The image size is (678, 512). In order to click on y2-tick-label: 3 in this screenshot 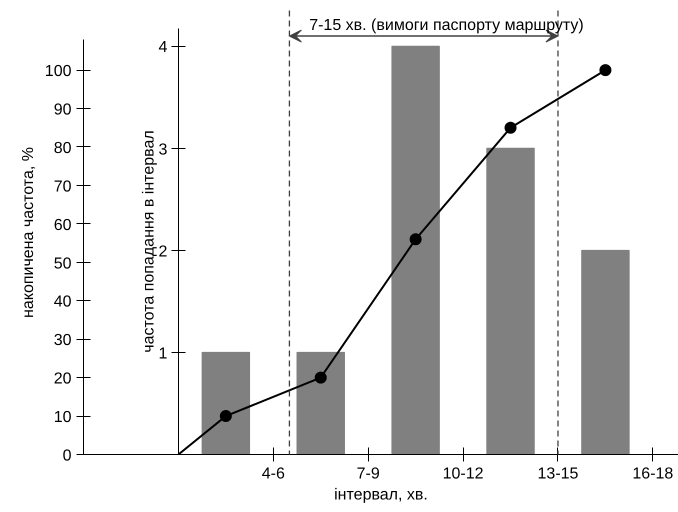, I will do `click(163, 149)`.